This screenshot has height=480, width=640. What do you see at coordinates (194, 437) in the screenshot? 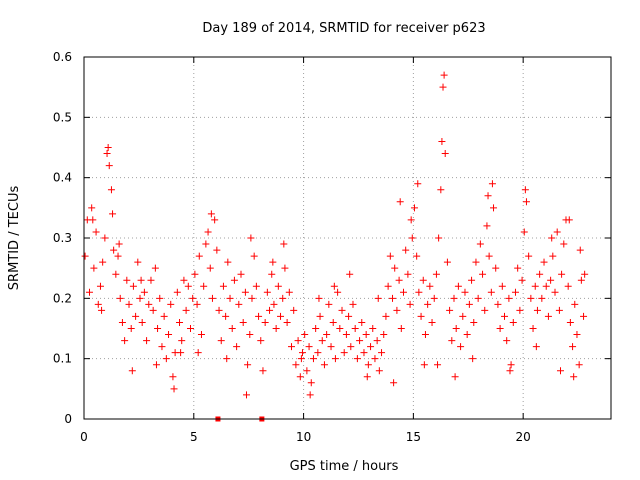
I see `x-tick-label: 5` at bounding box center [194, 437].